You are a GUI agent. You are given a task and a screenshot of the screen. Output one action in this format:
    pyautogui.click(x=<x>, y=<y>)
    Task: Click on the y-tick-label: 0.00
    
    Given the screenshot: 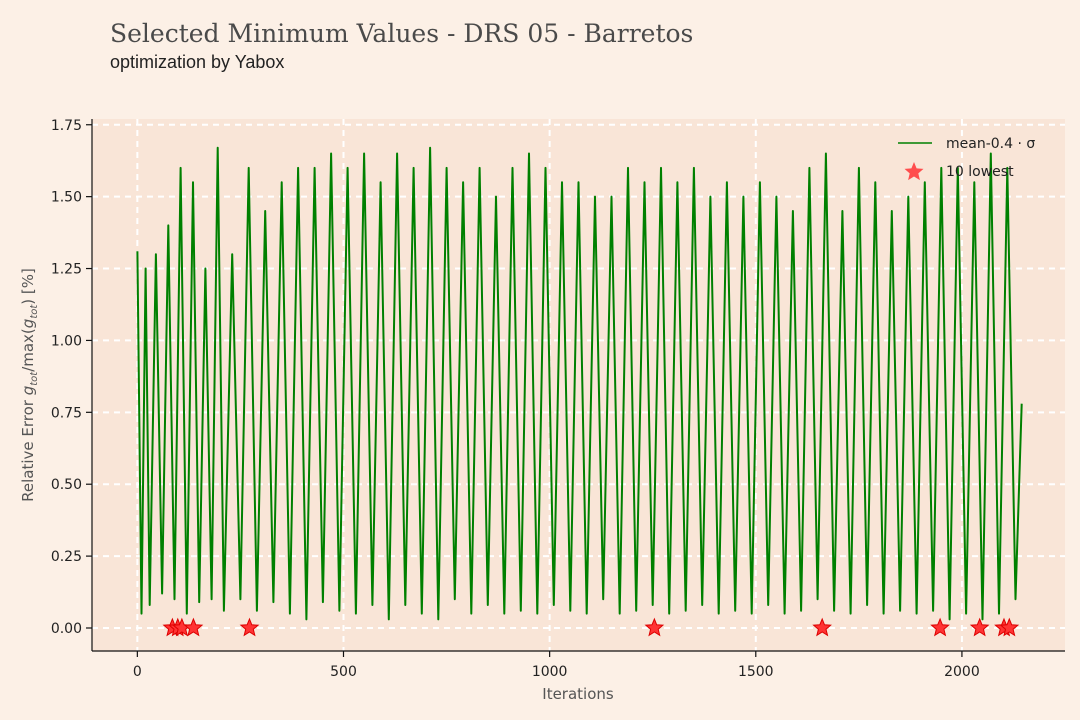 What is the action you would take?
    pyautogui.click(x=66, y=629)
    